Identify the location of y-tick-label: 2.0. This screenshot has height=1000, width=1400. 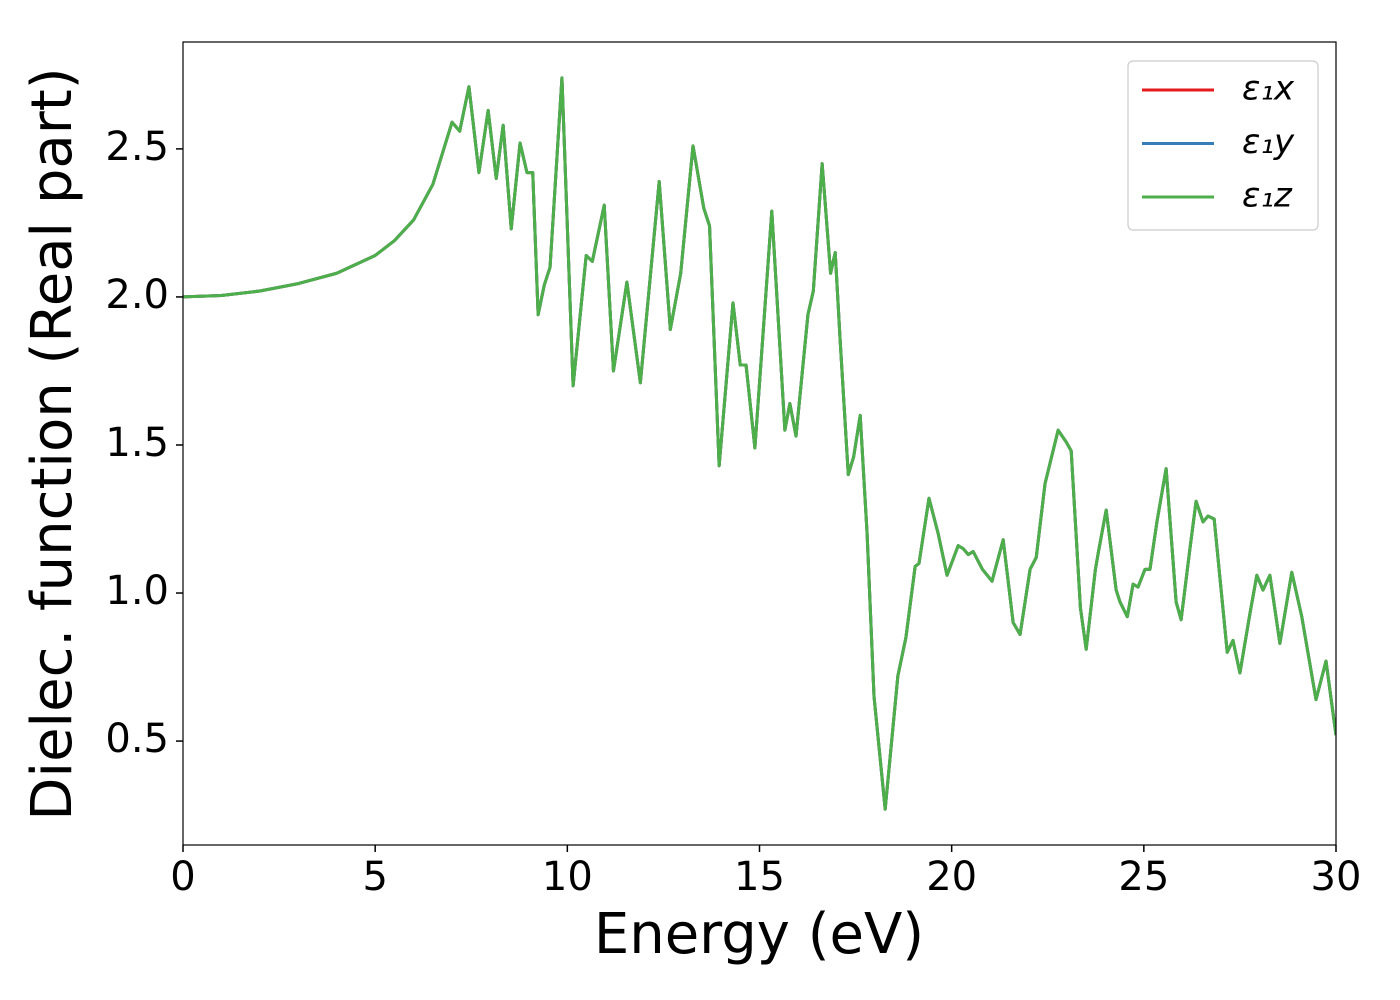
(137, 295).